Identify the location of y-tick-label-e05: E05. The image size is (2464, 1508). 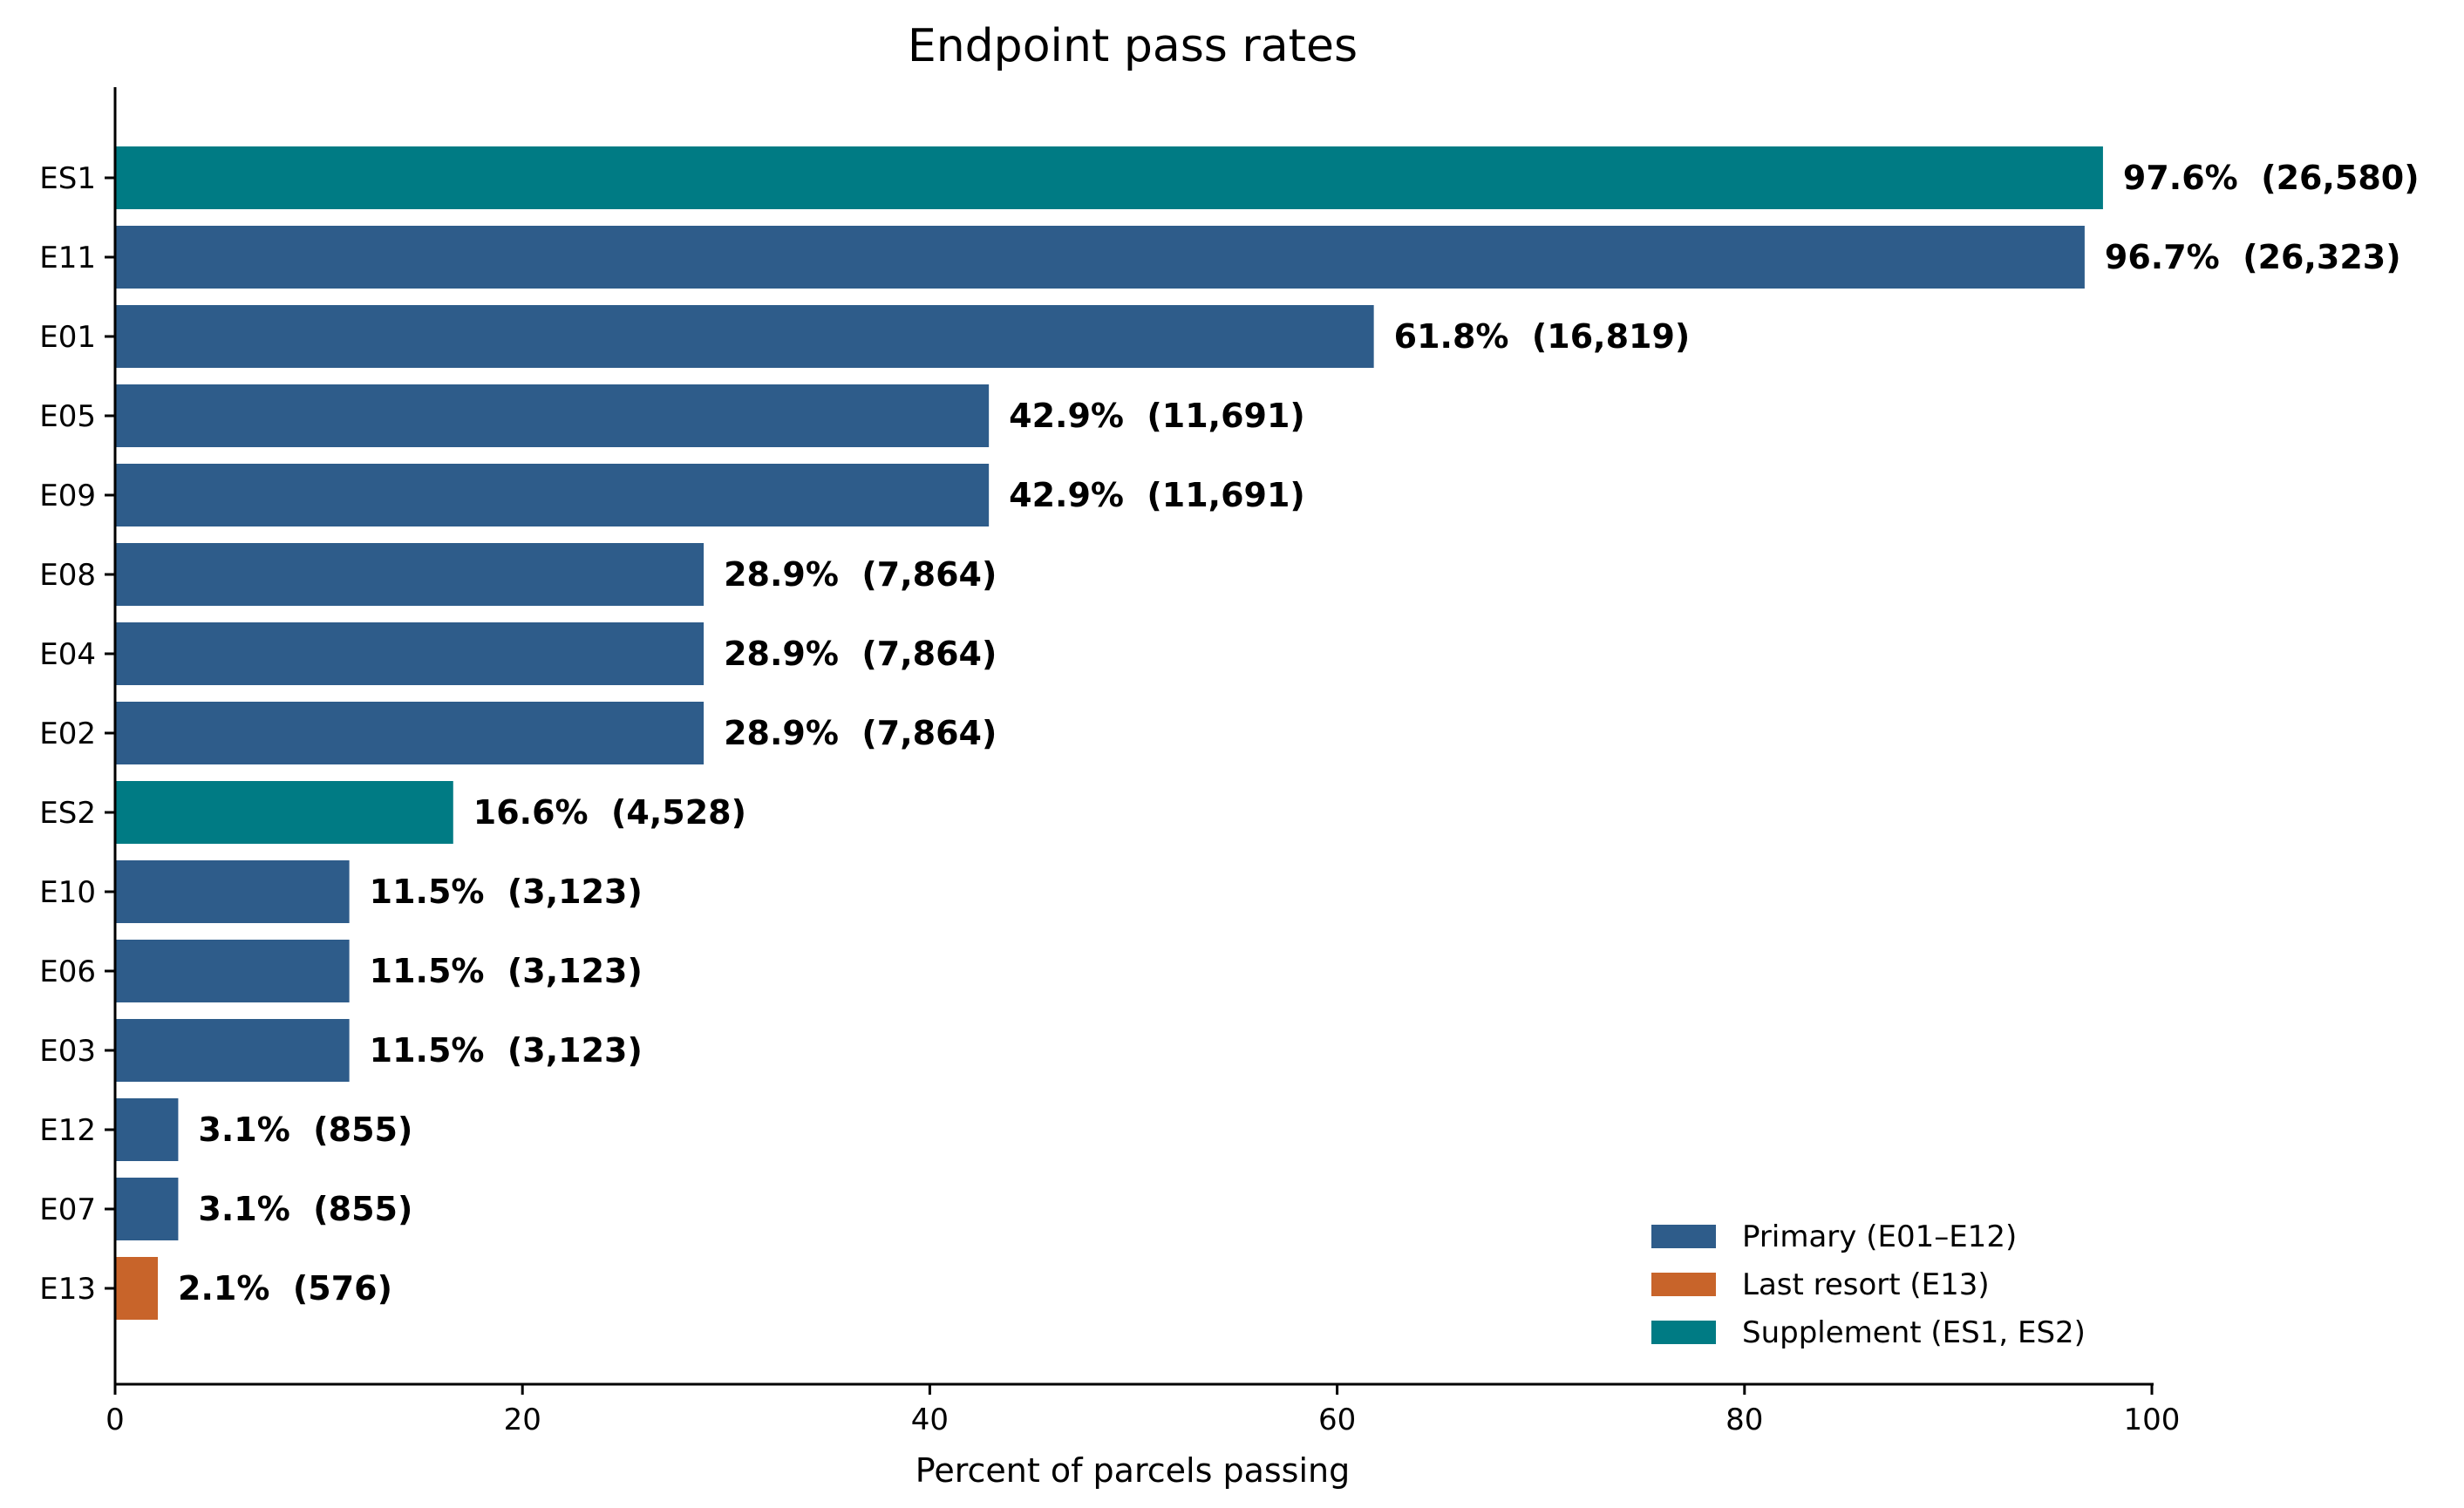
(67, 416).